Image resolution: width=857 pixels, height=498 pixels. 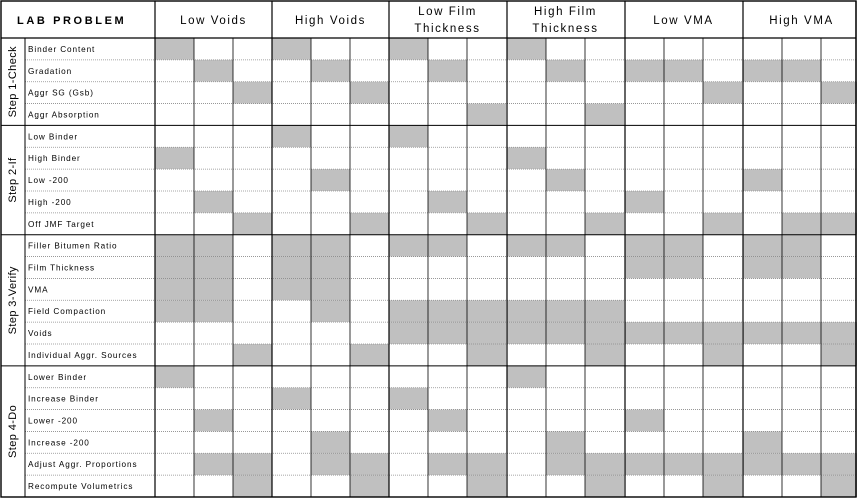 What do you see at coordinates (72, 246) in the screenshot?
I see `row-label: Filler Bitumen Ratio` at bounding box center [72, 246].